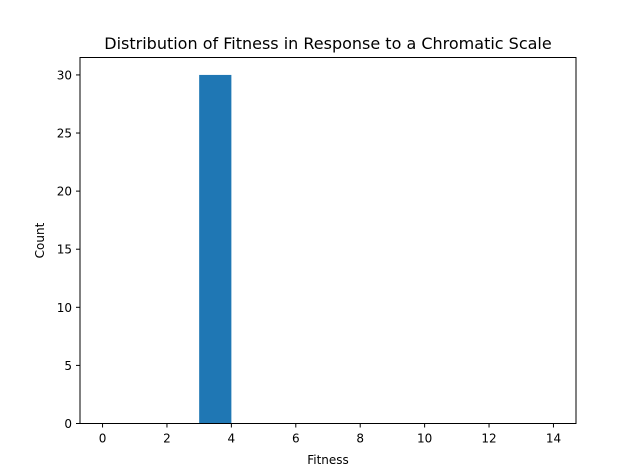 The width and height of the screenshot is (640, 476). Describe the element at coordinates (488, 439) in the screenshot. I see `x-tick-label: 12` at that location.